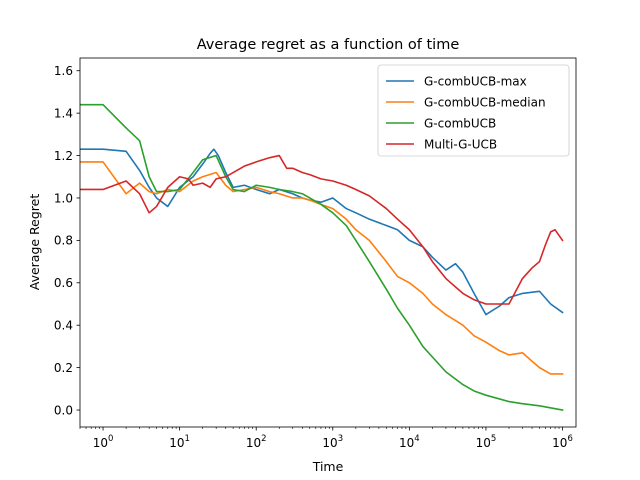 The image size is (640, 480). Describe the element at coordinates (63, 113) in the screenshot. I see `y-tick-label: 1.4` at that location.